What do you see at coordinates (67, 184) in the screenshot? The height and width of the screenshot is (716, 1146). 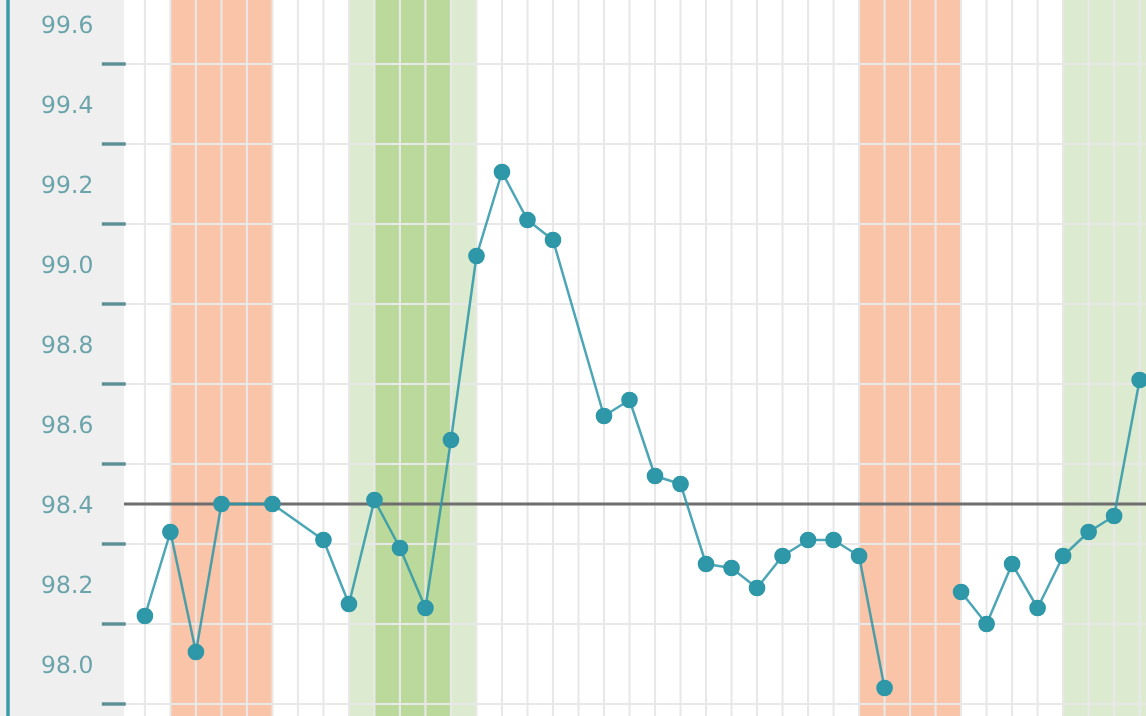 I see `y-tick-label: 99.2` at bounding box center [67, 184].